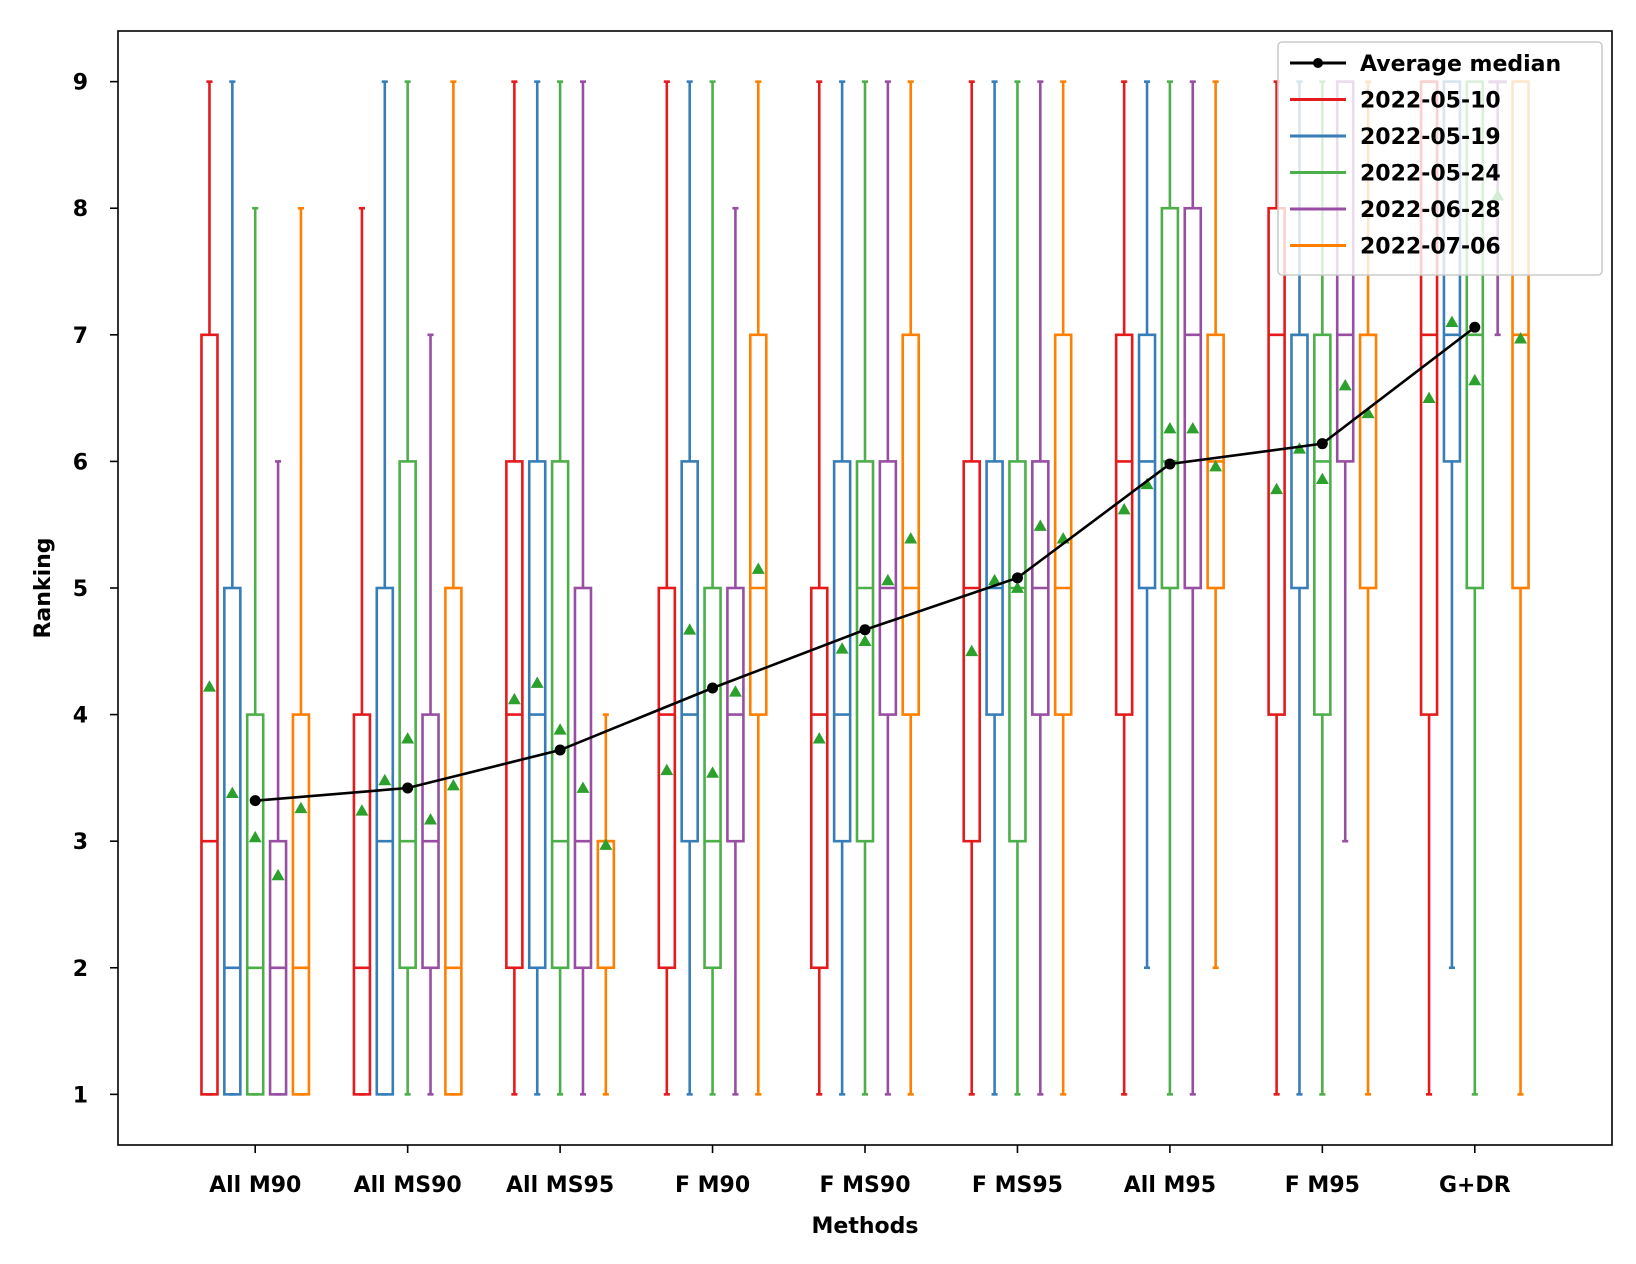  What do you see at coordinates (80, 336) in the screenshot?
I see `y-tick-label: 7` at bounding box center [80, 336].